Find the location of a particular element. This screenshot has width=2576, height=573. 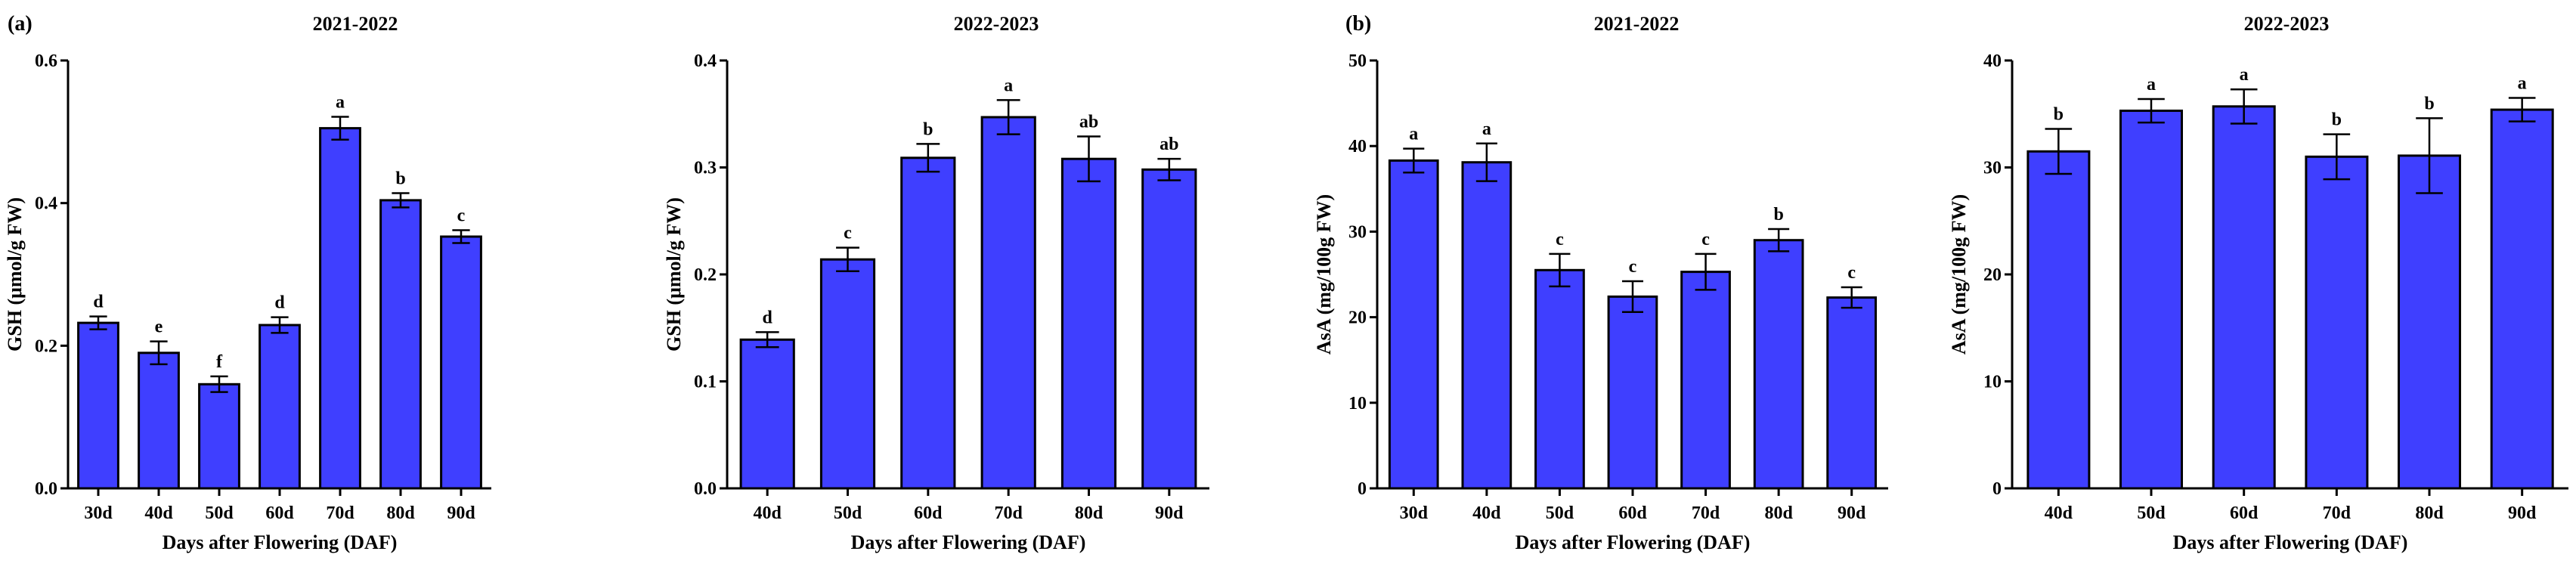

y-tick-label: 0.1 is located at coordinates (705, 382).